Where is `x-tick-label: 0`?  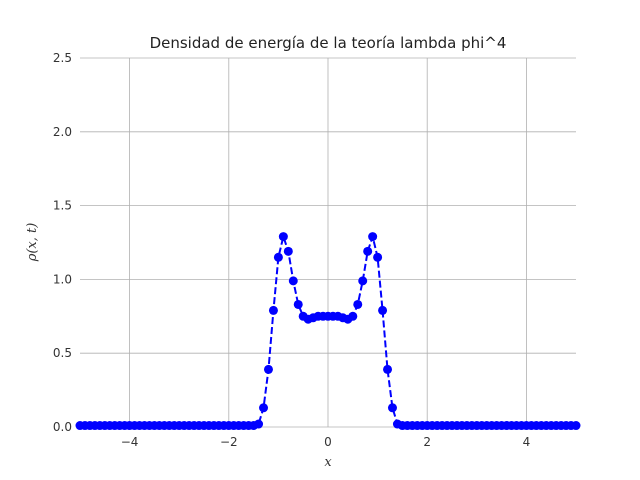 x-tick-label: 0 is located at coordinates (328, 442).